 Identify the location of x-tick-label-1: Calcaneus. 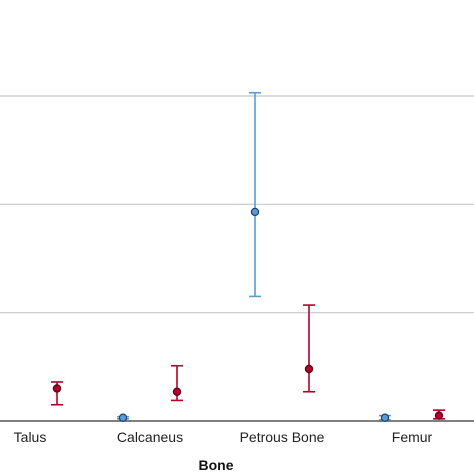
(150, 437).